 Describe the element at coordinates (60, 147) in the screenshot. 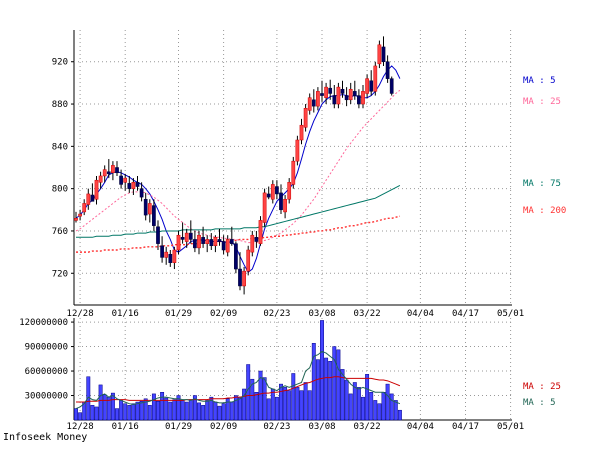

I see `price-y-tick-label: 840` at that location.